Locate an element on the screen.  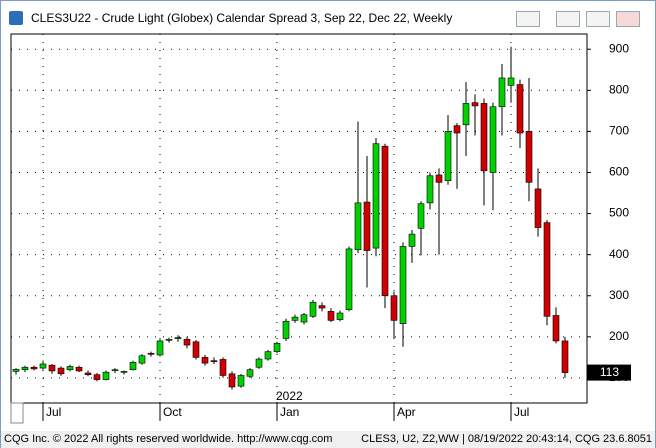
year-label: 2022 is located at coordinates (289, 396).